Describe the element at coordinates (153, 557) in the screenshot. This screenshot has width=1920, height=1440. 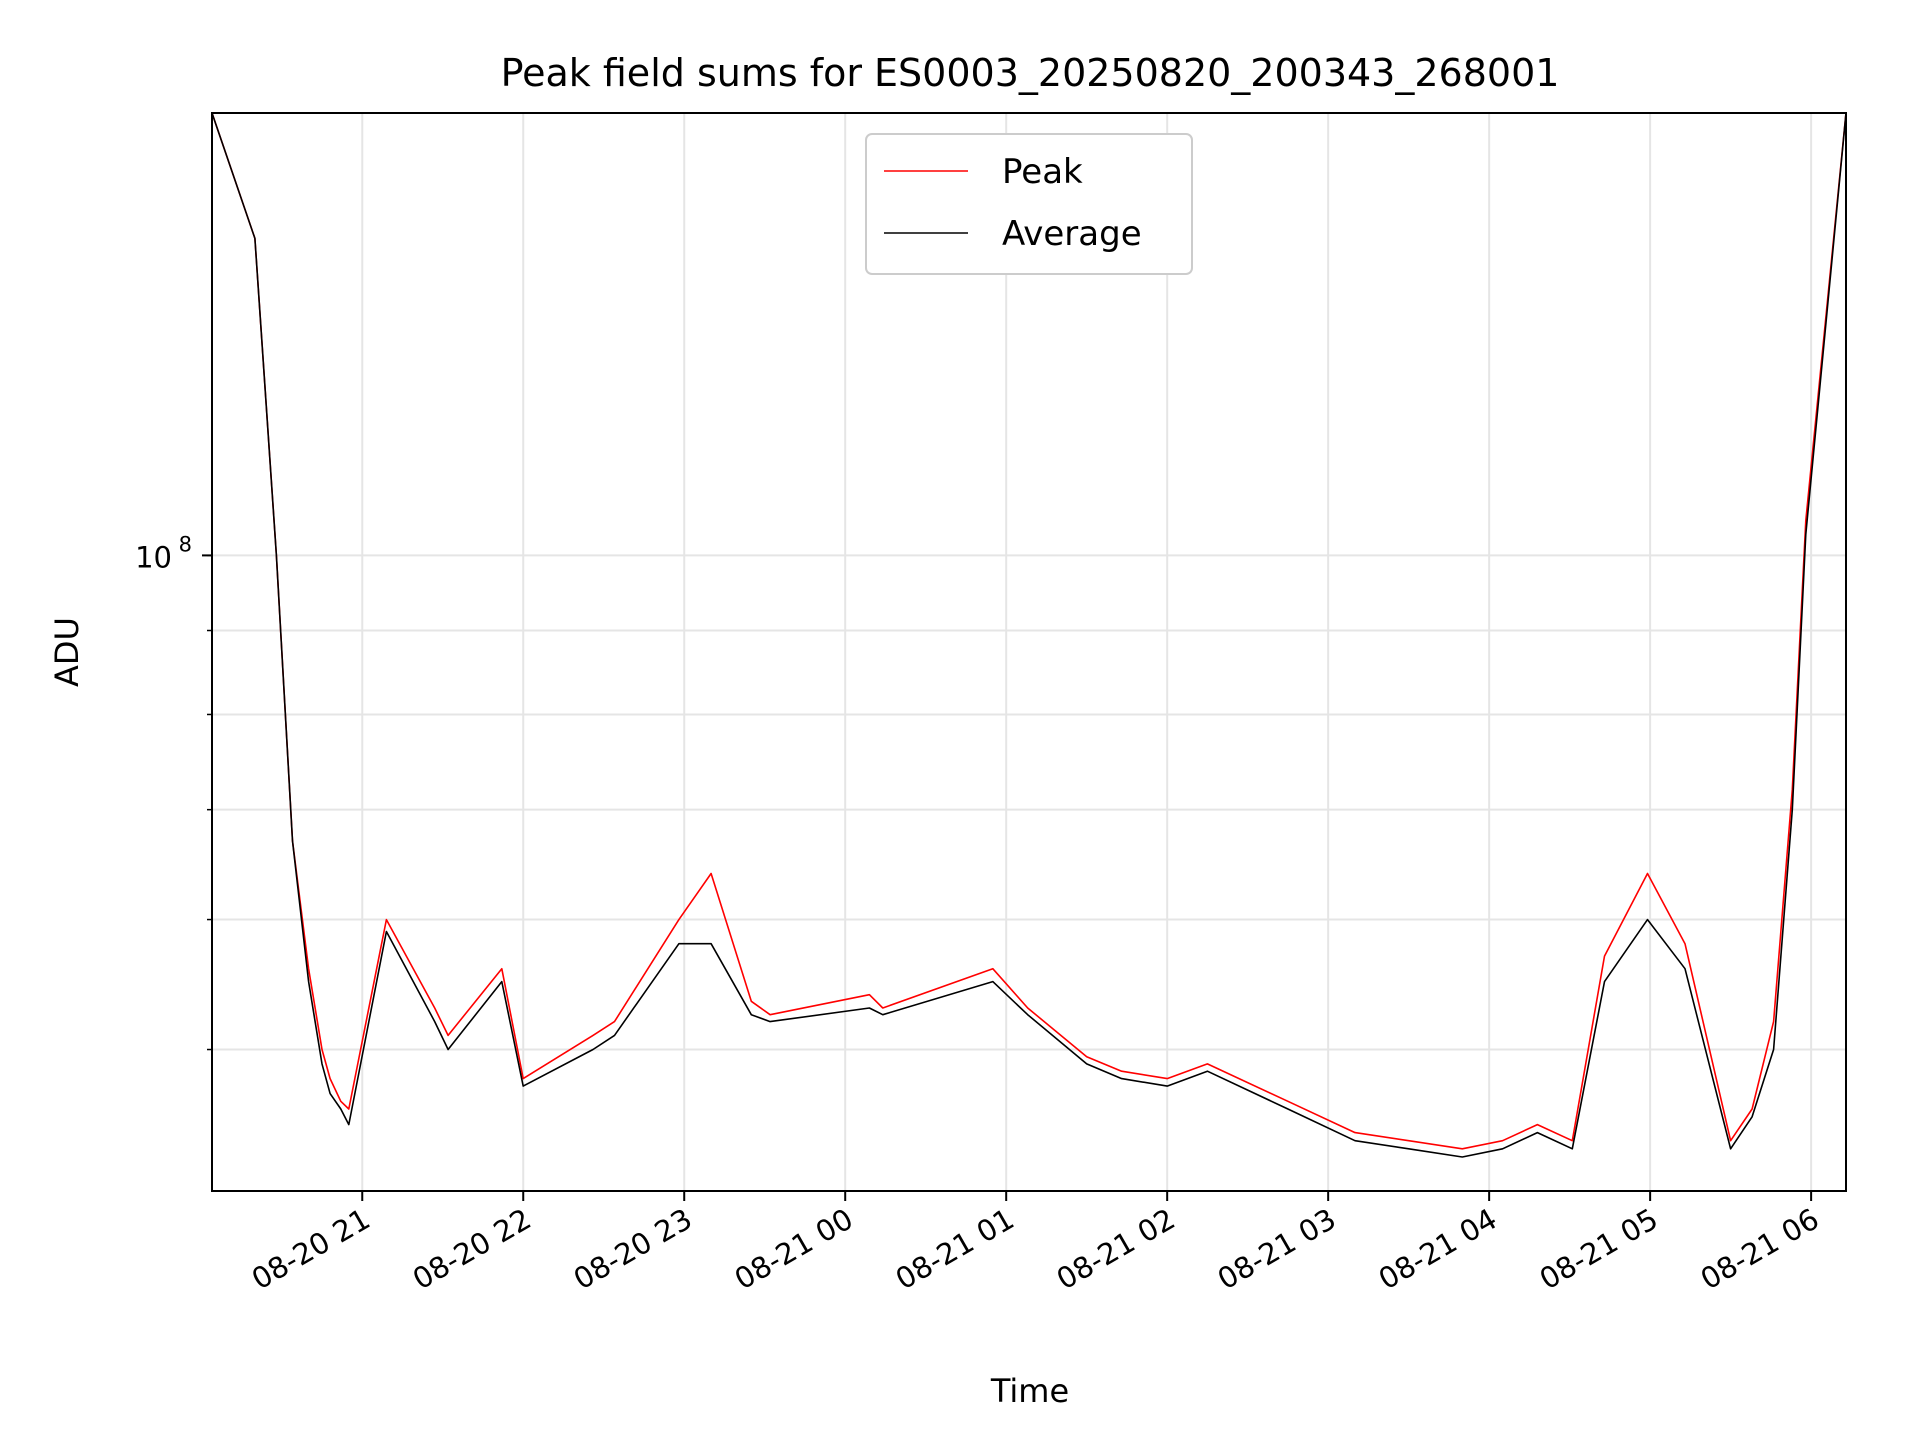
I see `y-tick-label: 10` at that location.